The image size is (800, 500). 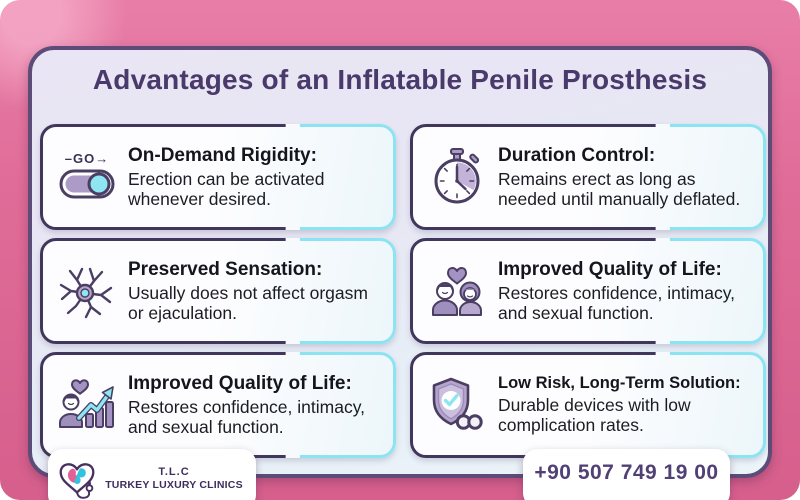 What do you see at coordinates (87, 405) in the screenshot?
I see `growth-person-icon` at bounding box center [87, 405].